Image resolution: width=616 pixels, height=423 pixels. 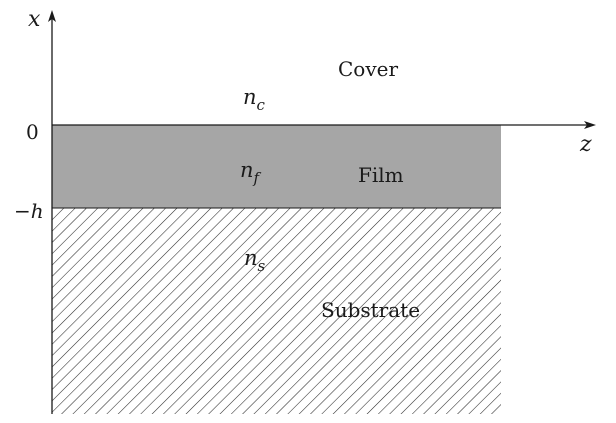 What do you see at coordinates (262, 266) in the screenshot?
I see `substrate-index-subscript: s` at bounding box center [262, 266].